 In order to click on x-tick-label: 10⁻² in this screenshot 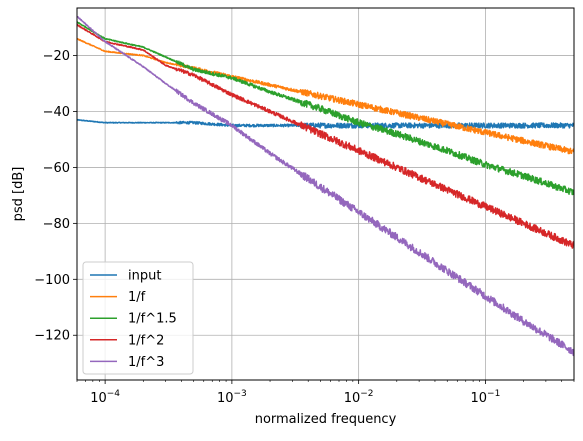, I will do `click(359, 397)`.